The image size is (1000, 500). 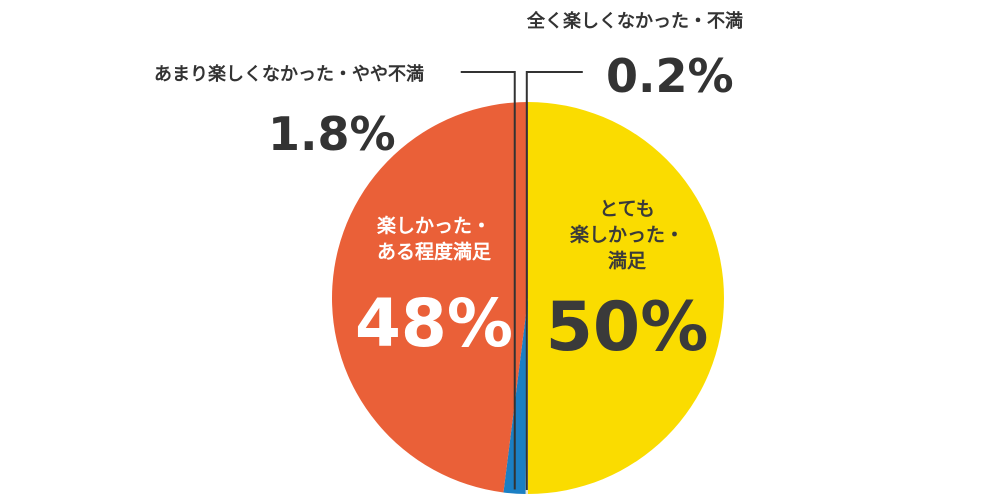 What do you see at coordinates (434, 225) in the screenshot?
I see `slice-label-somewhat-satisfied-line-1: 楽しかった・` at bounding box center [434, 225].